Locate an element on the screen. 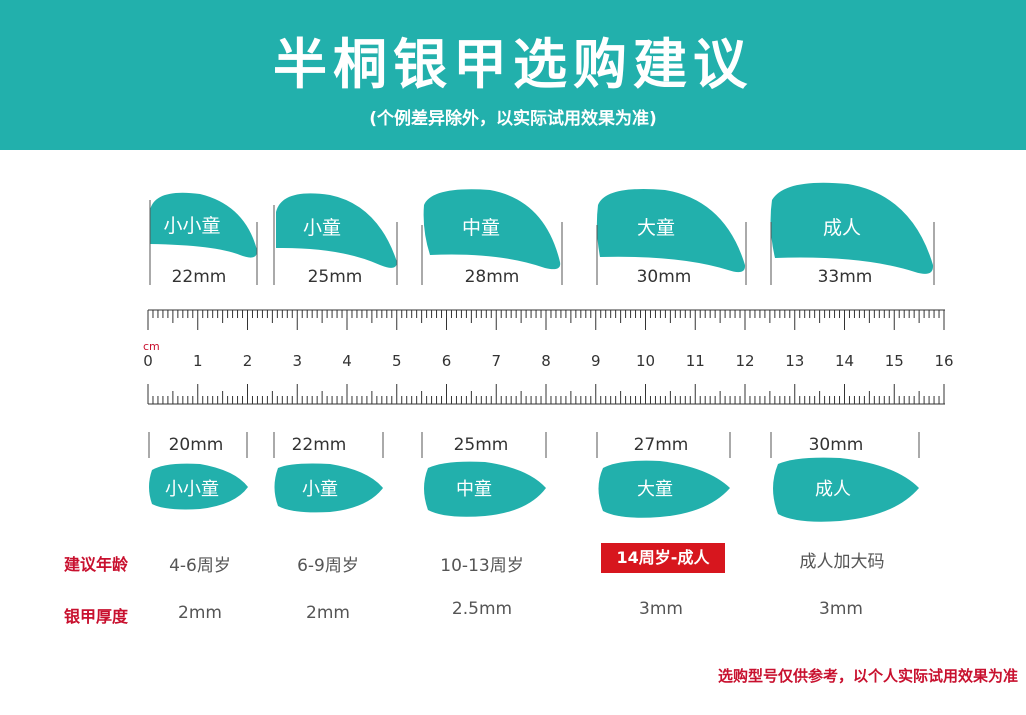 The width and height of the screenshot is (1026, 715). page-title: 半桐银甲选购建议 is located at coordinates (513, 64).